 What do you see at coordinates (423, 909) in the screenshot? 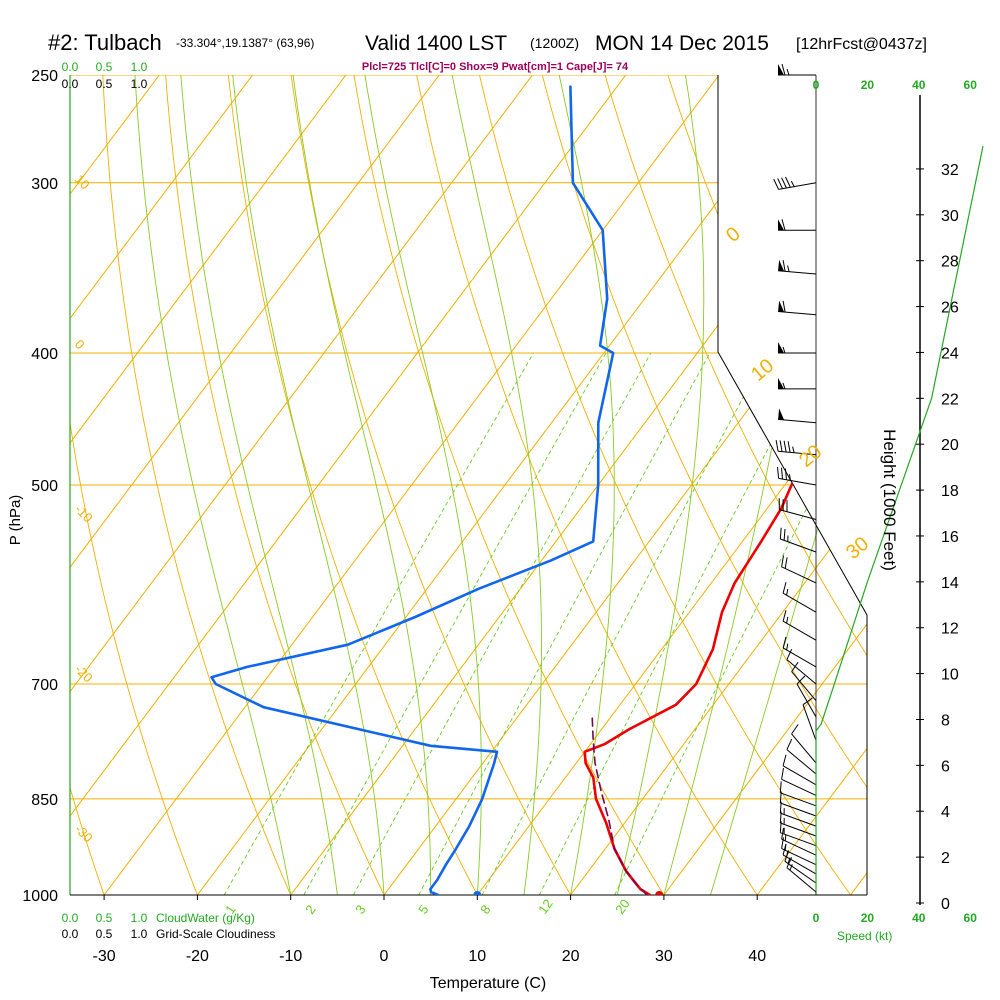
I see `mixing-ratio-label: 5` at bounding box center [423, 909].